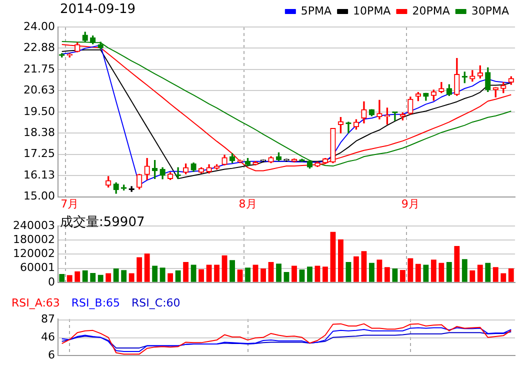  Describe the element at coordinates (39, 47) in the screenshot. I see `y-tick-label: 22.88` at that location.